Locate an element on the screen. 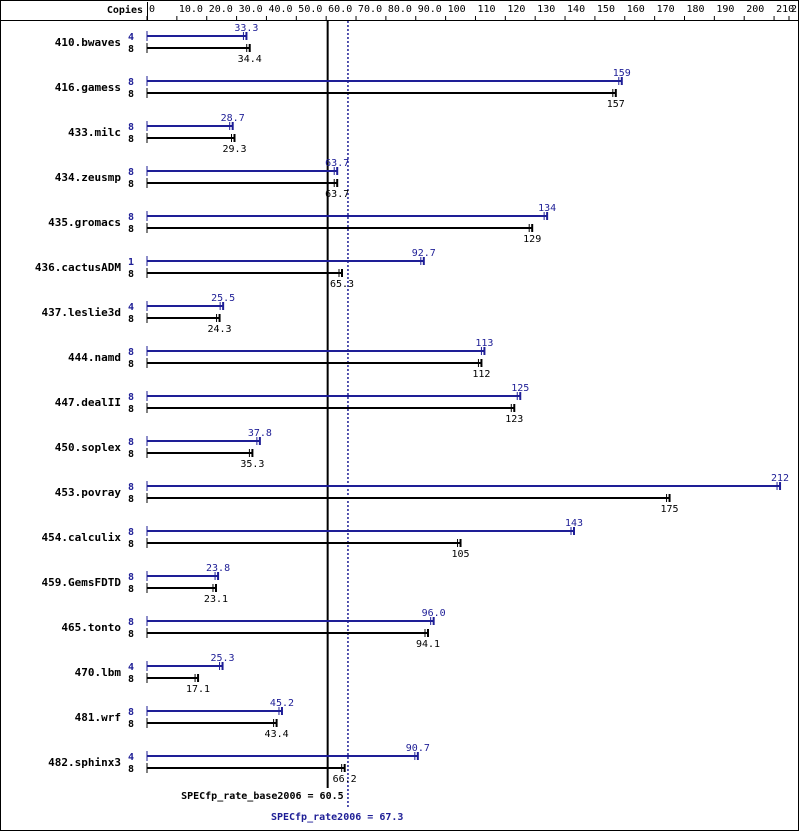 This screenshot has height=831, width=799. benchmark-label: 410.bwaves is located at coordinates (88, 42).